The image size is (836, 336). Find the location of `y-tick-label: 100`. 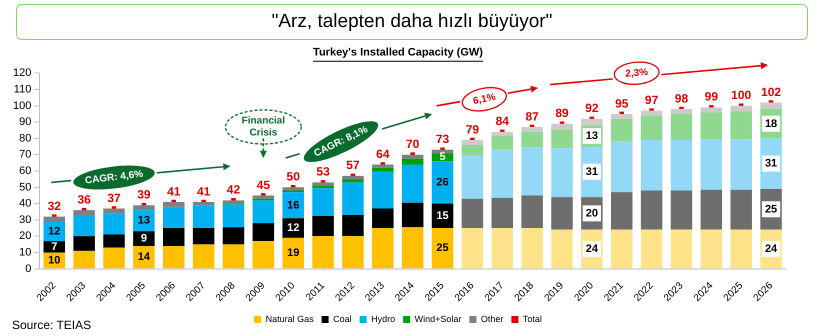

y-tick-label: 100 is located at coordinates (22, 106).